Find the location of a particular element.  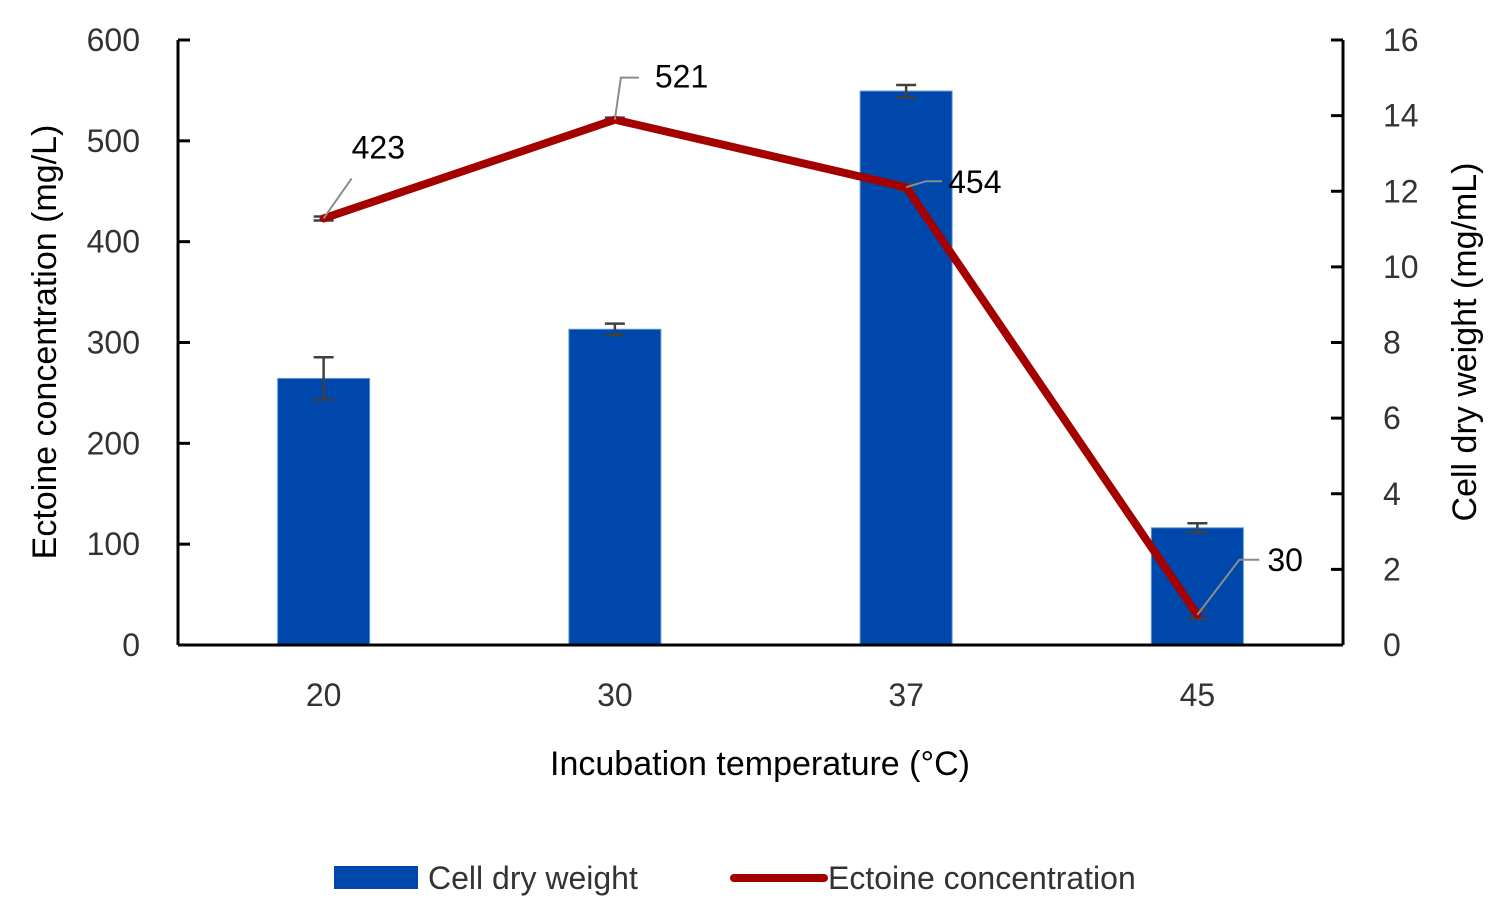

y-right-tick-label: 12 is located at coordinates (1401, 191).